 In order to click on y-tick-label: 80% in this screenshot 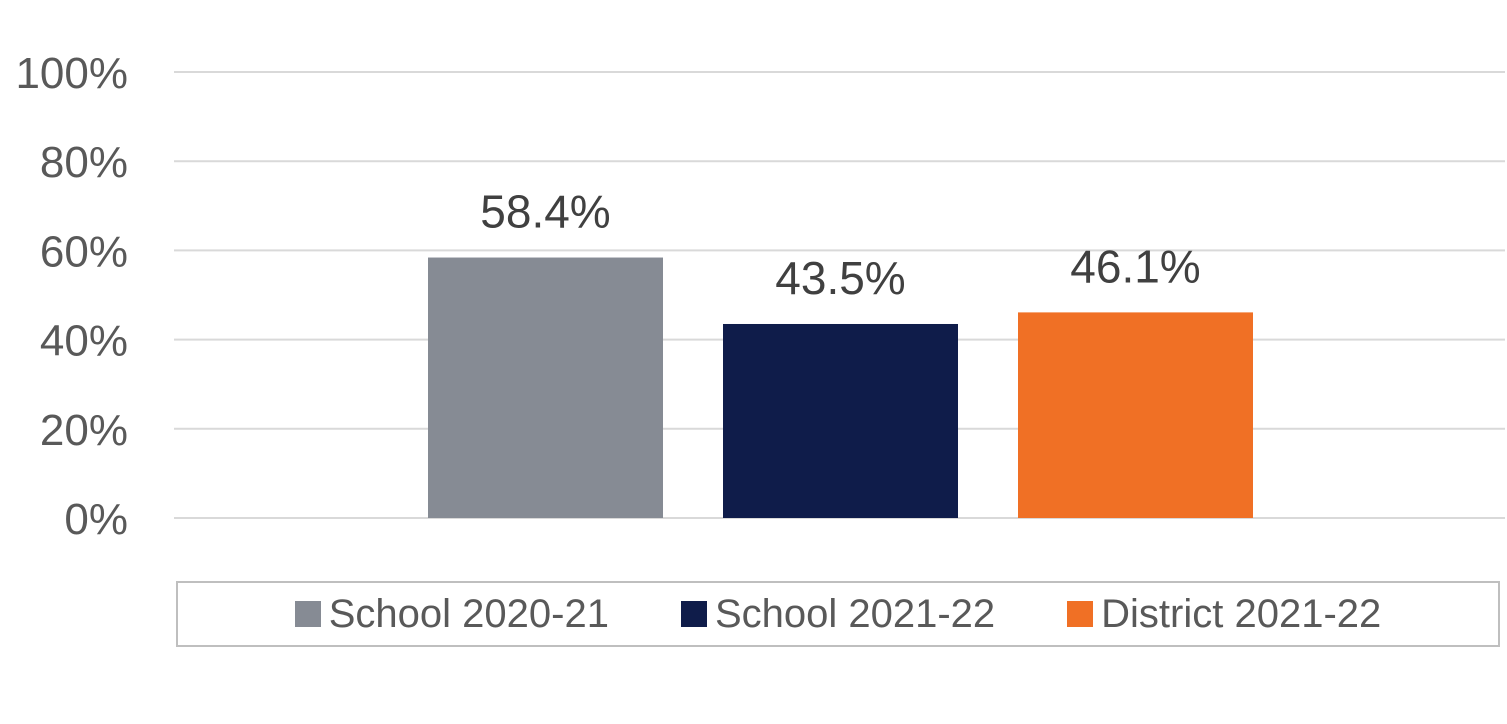, I will do `click(84, 162)`.